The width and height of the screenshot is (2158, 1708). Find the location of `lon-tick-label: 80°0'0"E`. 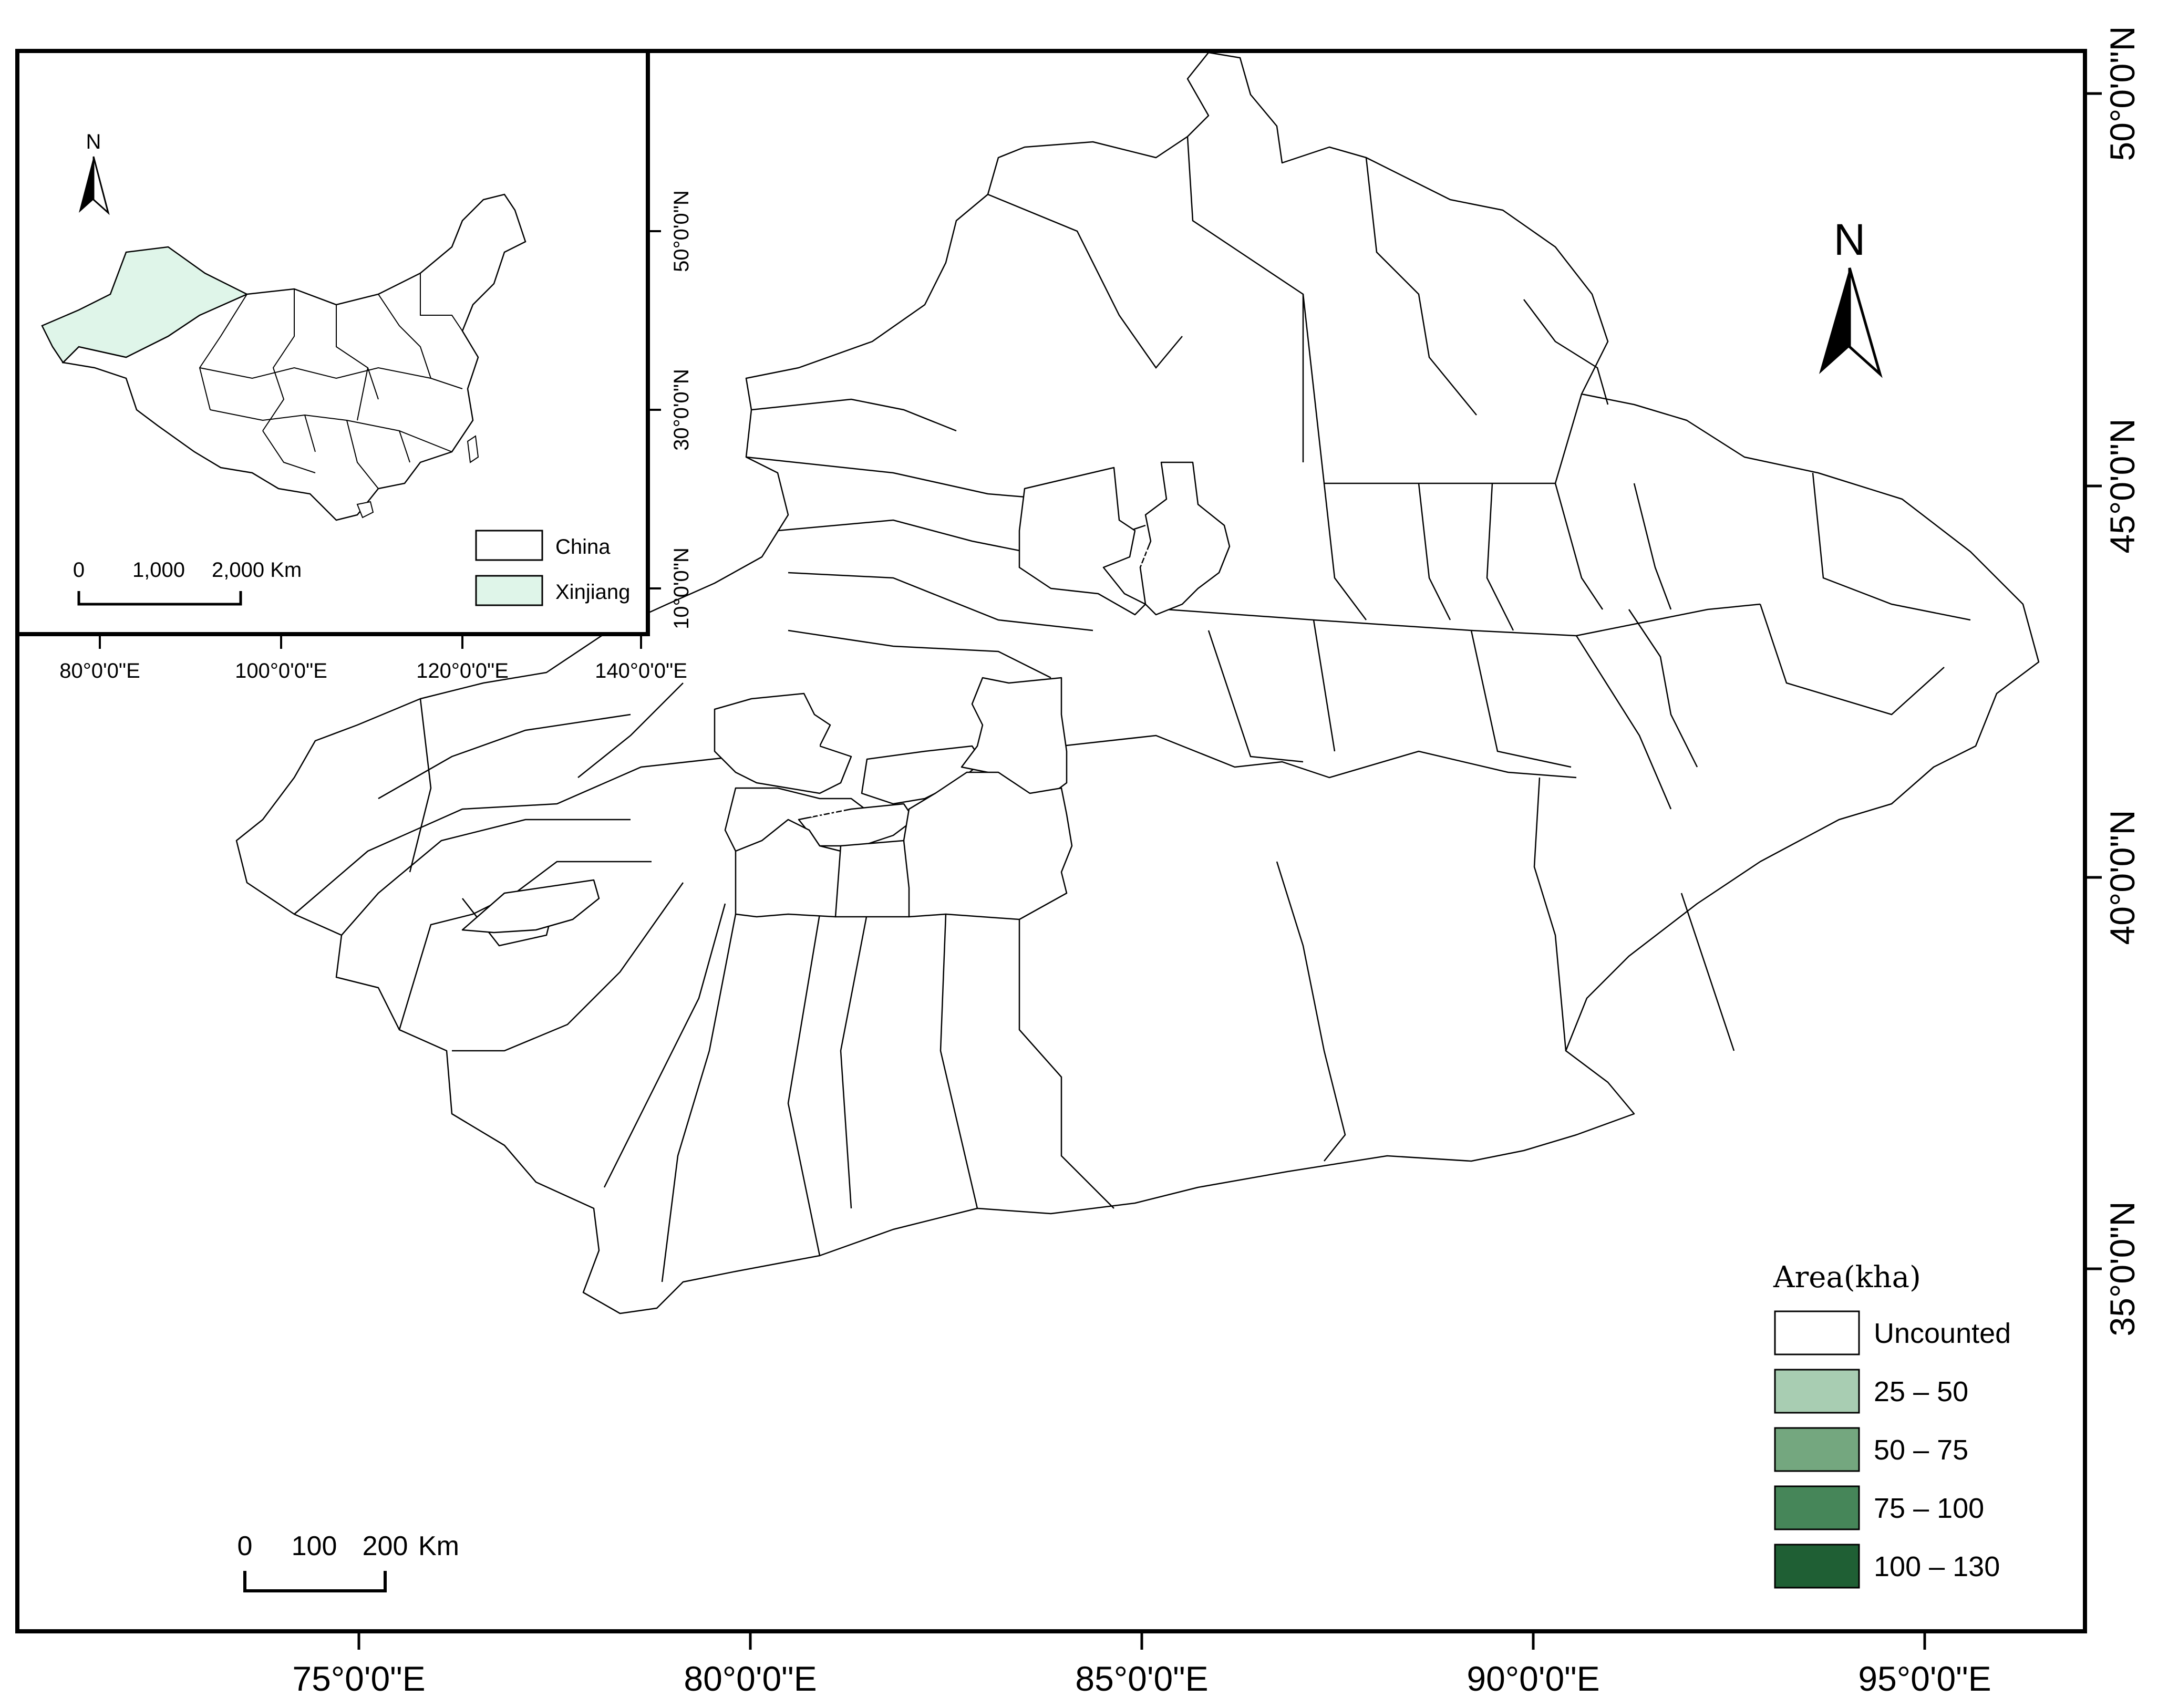

lon-tick-label: 80°0'0"E is located at coordinates (750, 1678).